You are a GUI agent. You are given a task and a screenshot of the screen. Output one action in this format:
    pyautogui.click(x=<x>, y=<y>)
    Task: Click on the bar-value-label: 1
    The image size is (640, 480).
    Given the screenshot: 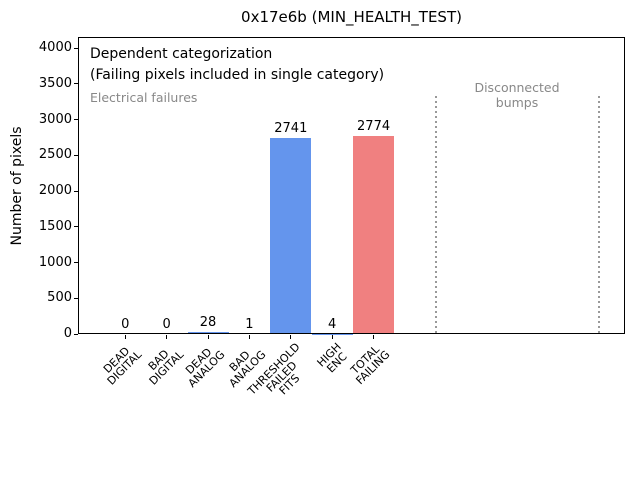 What is the action you would take?
    pyautogui.click(x=249, y=324)
    